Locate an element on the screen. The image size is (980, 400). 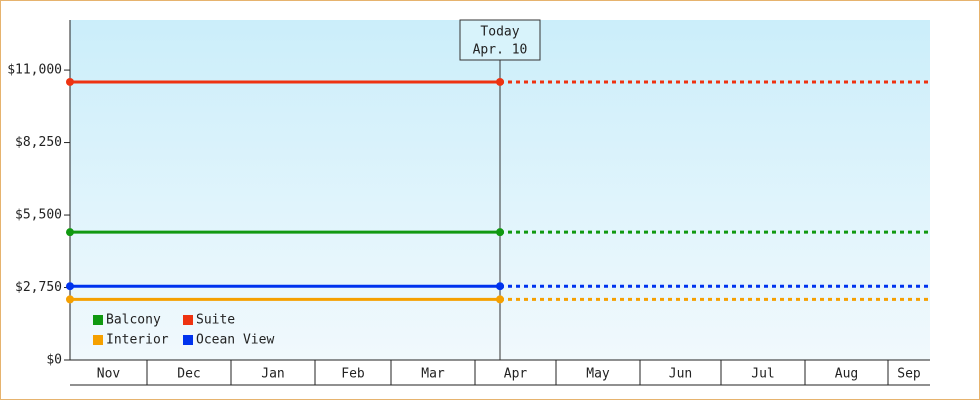
legend-label: Balcony is located at coordinates (133, 320).